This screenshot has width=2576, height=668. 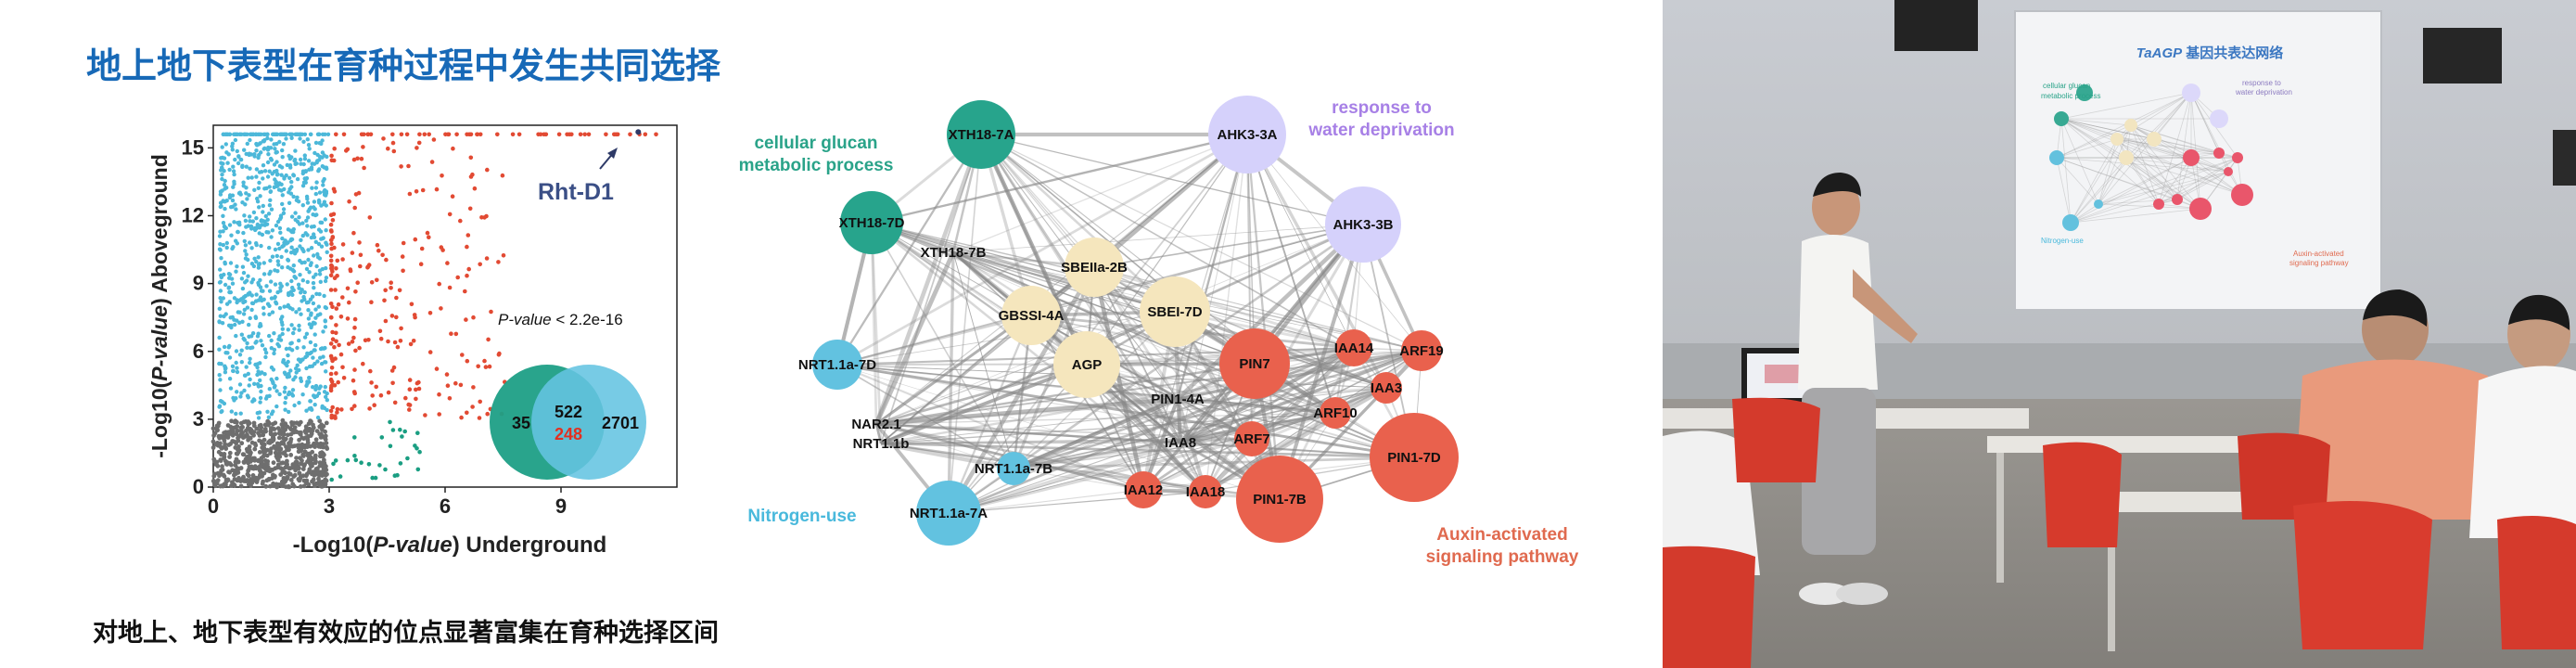 I want to click on network-node-label: NRT1.1b, so click(x=881, y=444).